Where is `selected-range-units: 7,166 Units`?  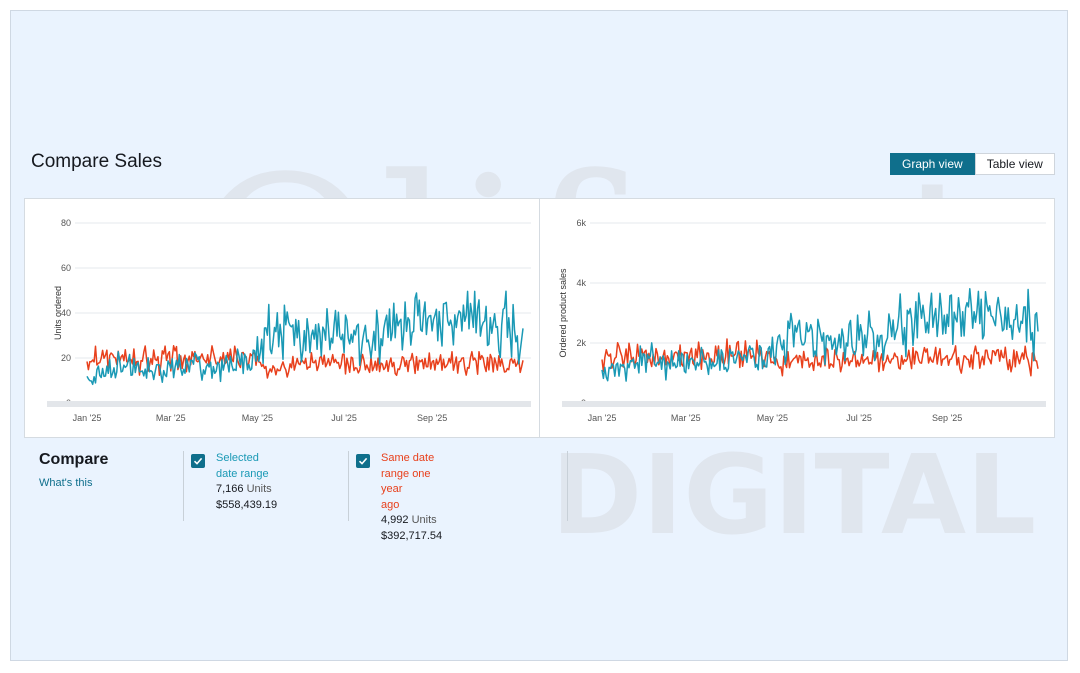
selected-range-units: 7,166 Units is located at coordinates (246, 490).